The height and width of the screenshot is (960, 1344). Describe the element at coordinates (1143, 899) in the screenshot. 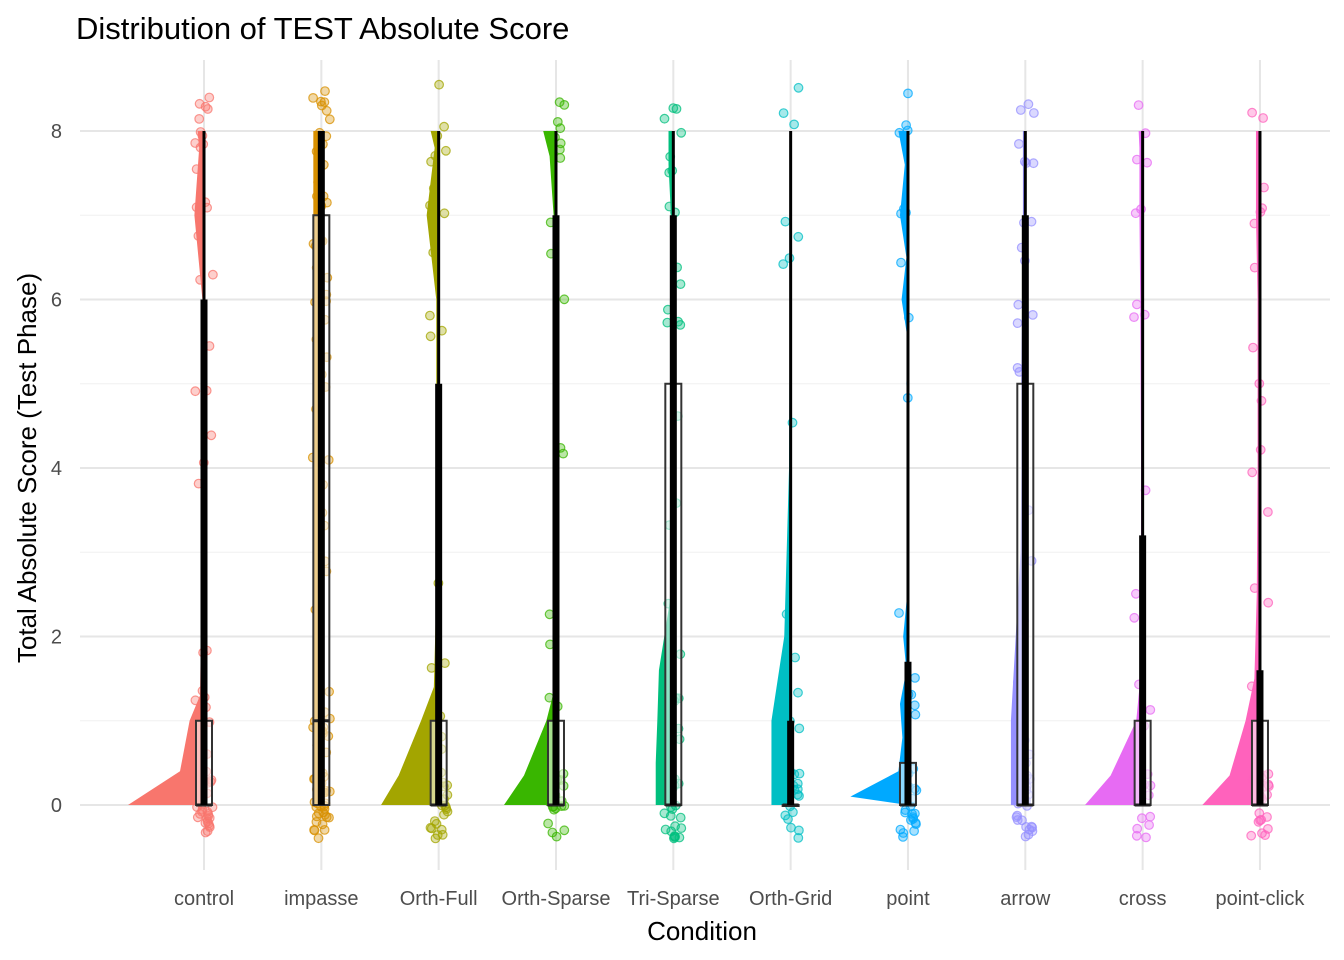

I see `x-tick-label: cross` at that location.